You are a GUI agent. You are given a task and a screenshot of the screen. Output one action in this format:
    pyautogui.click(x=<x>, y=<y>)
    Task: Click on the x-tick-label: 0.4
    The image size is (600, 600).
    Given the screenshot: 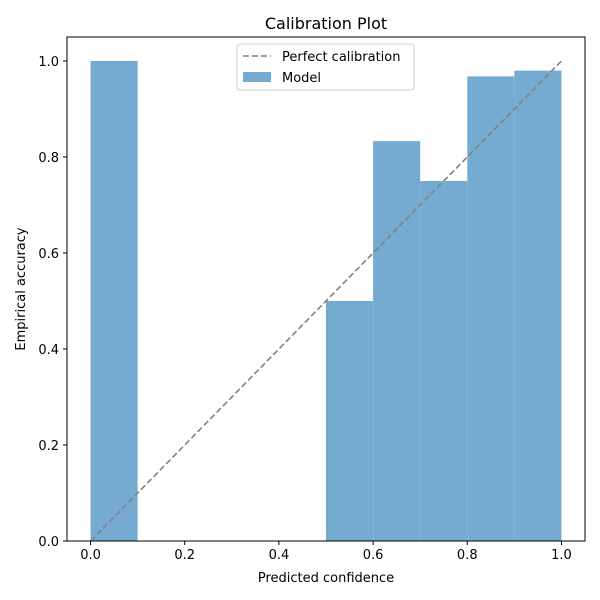 What is the action you would take?
    pyautogui.click(x=279, y=555)
    